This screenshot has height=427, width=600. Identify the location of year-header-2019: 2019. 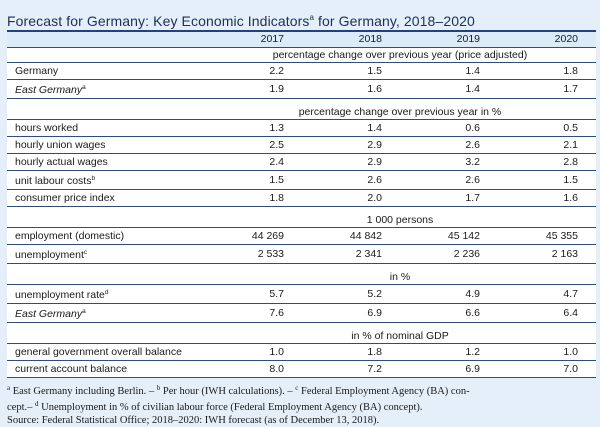
(449, 40).